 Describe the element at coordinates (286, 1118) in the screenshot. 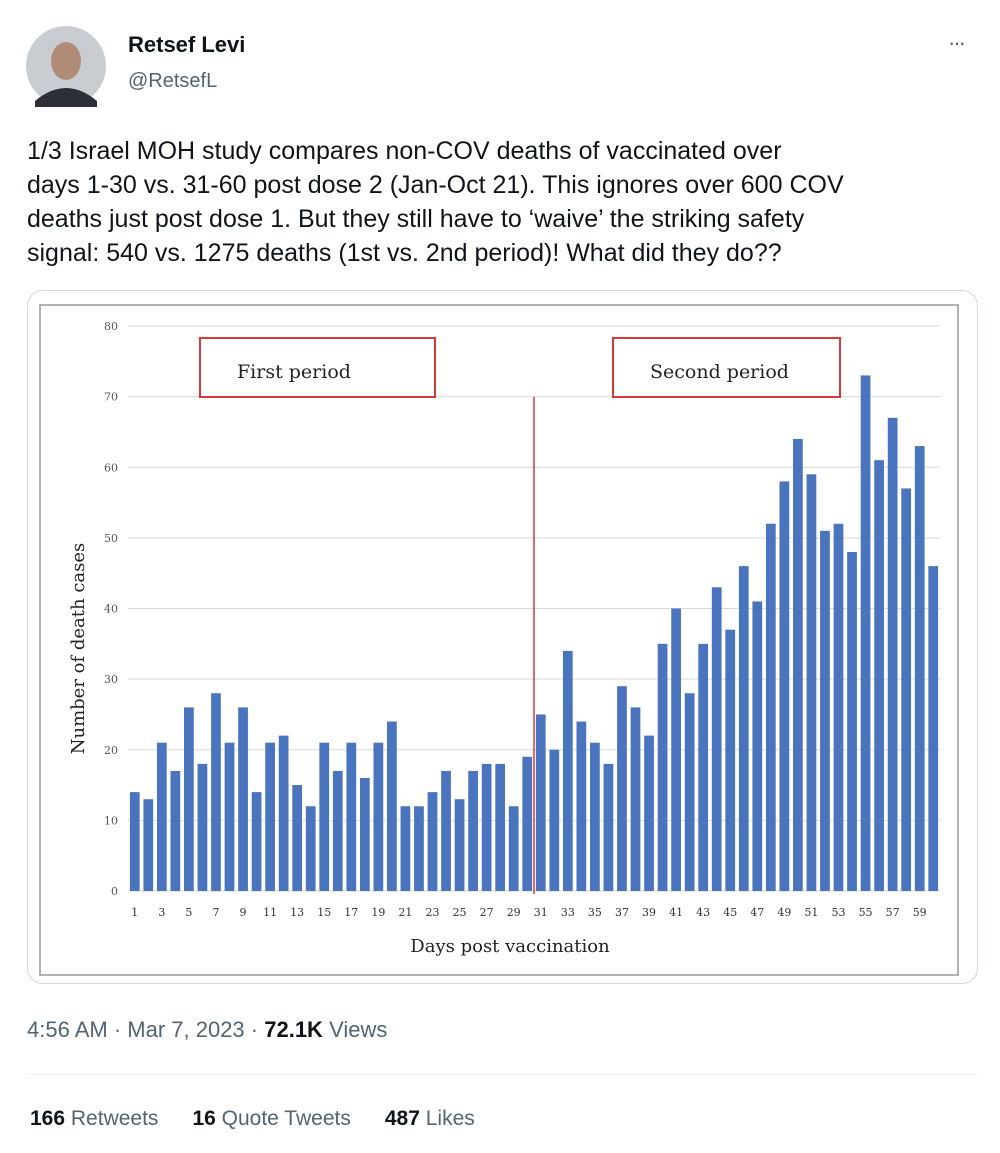

I see `stat-label: Quote Tweets` at that location.